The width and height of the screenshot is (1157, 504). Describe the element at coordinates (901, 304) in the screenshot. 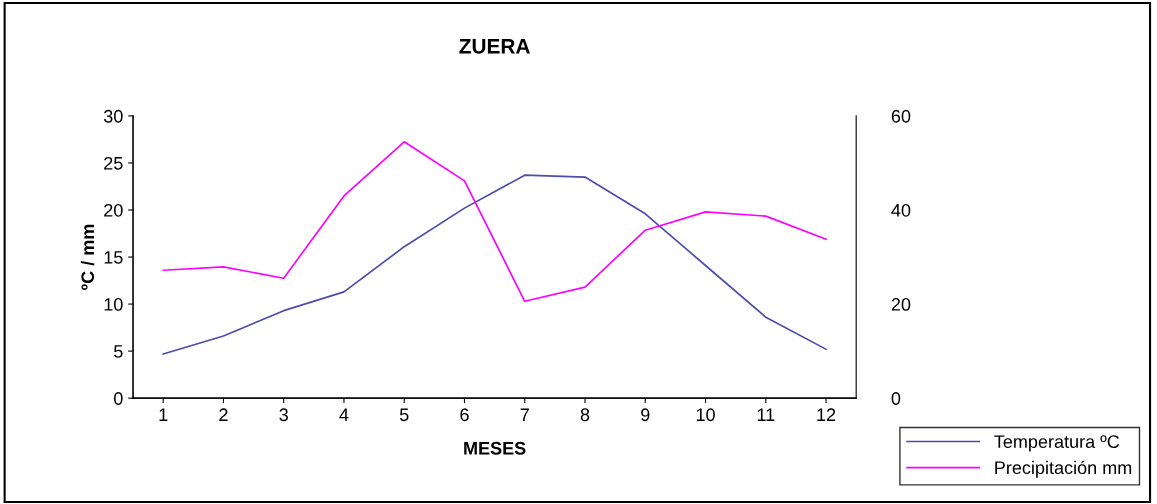

I see `y2-tick-label: 20` at that location.